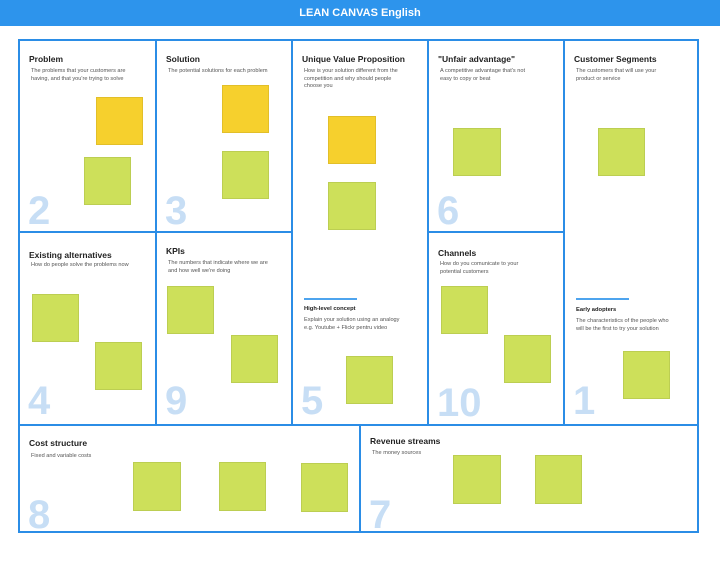  I want to click on high-level-concept-title: High-level concept, so click(330, 309).